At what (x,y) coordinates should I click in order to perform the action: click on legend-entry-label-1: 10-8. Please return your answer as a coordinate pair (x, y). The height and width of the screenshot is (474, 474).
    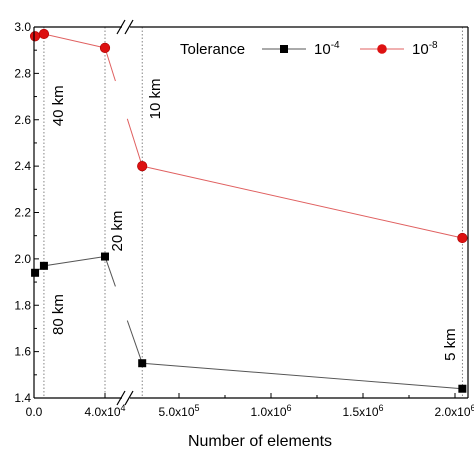
    Looking at the image, I should click on (425, 49).